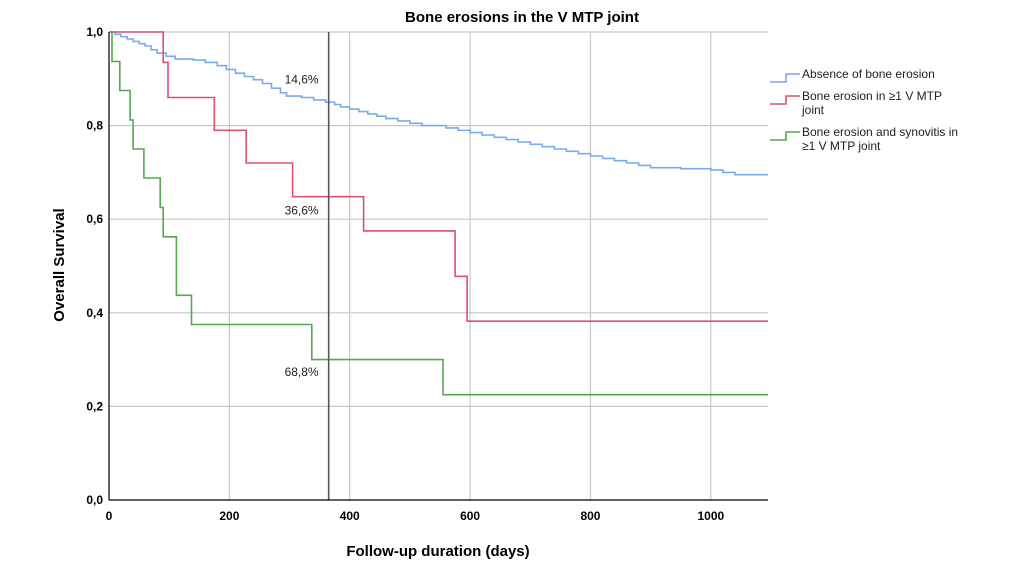 The image size is (1024, 587). I want to click on x-tick-label: 200, so click(229, 516).